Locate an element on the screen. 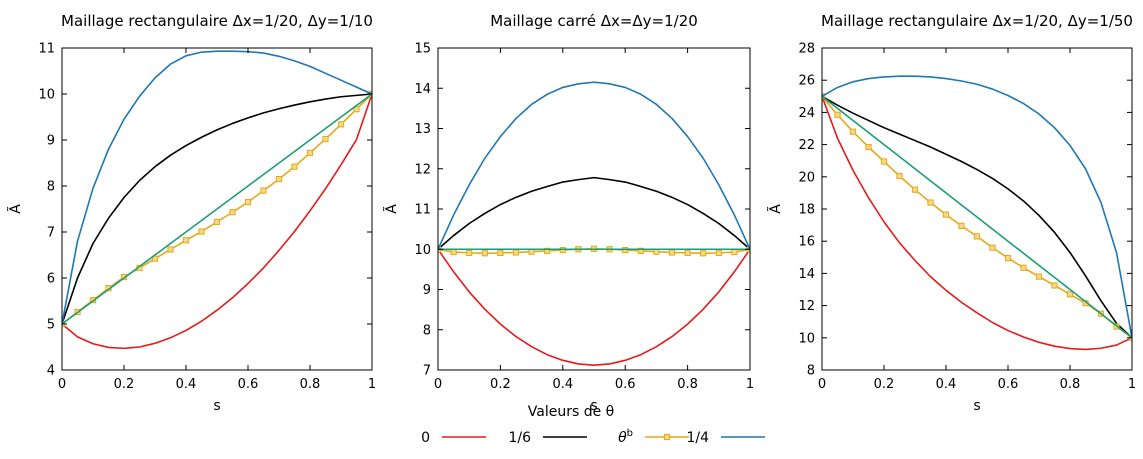 This screenshot has width=1143, height=459. legend-entry-label: 0 is located at coordinates (425, 438).